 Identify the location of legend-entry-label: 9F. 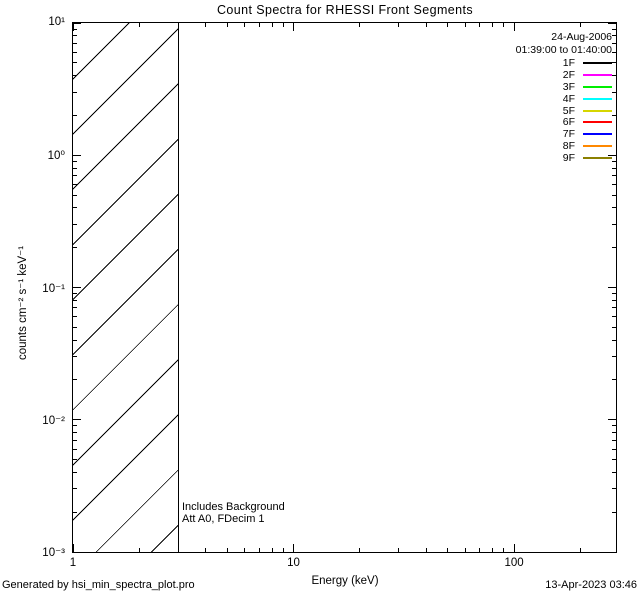
(568, 158).